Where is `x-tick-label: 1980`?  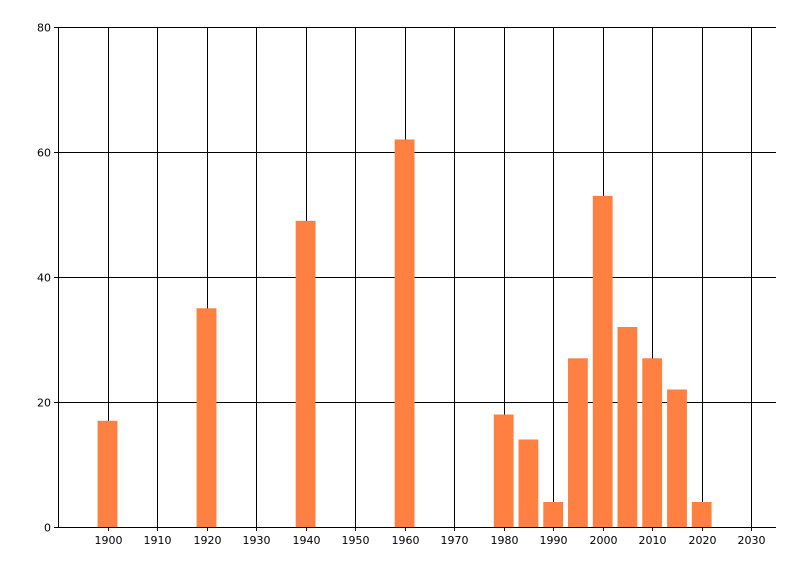
x-tick-label: 1980 is located at coordinates (505, 540).